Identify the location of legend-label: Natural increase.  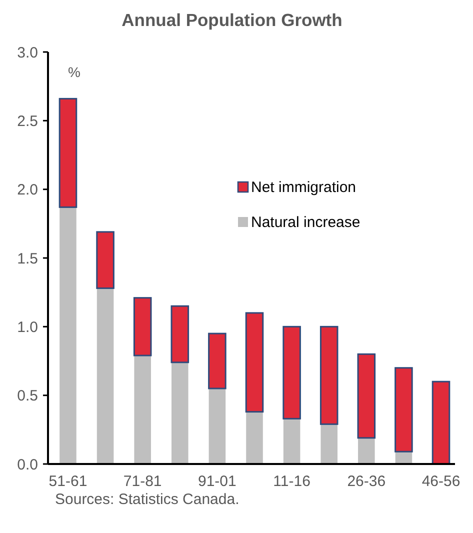
(305, 222).